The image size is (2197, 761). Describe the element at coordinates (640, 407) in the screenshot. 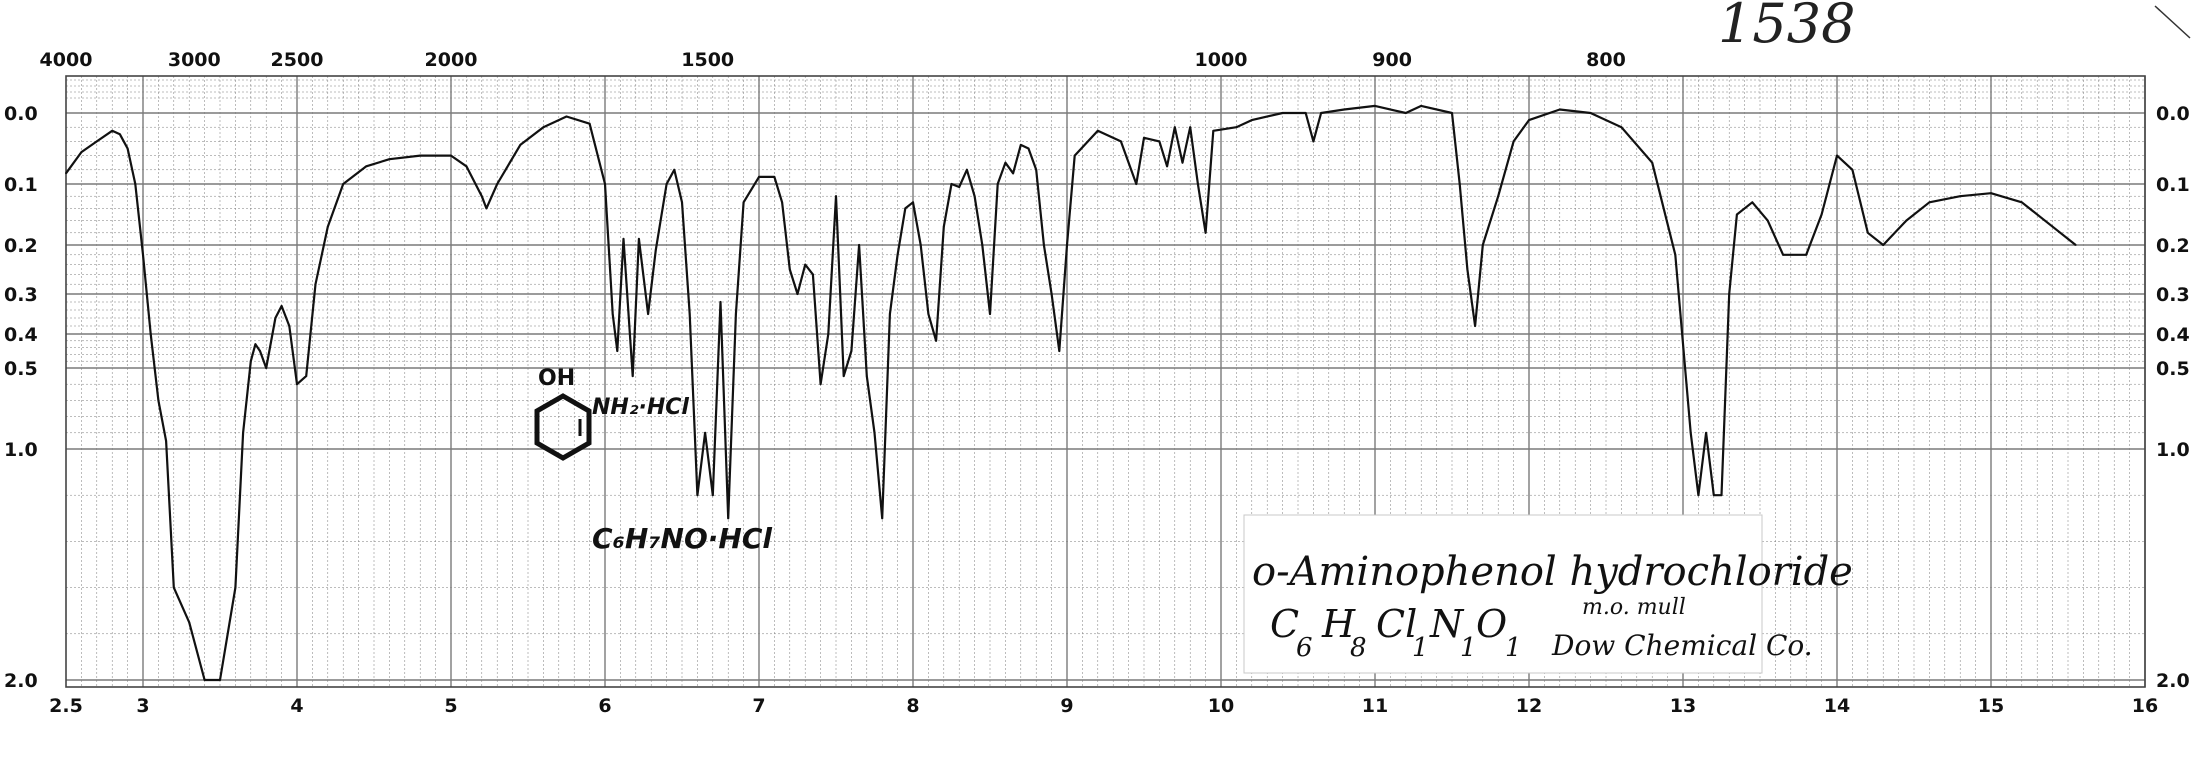

I see `structure-amine-label: NH₂·HCl` at that location.